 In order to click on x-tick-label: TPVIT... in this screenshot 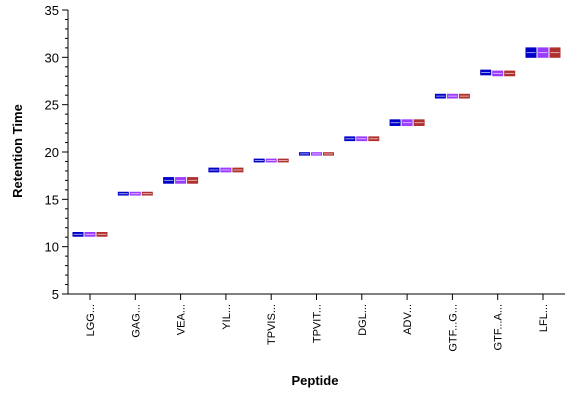, I will do `click(318, 323)`.